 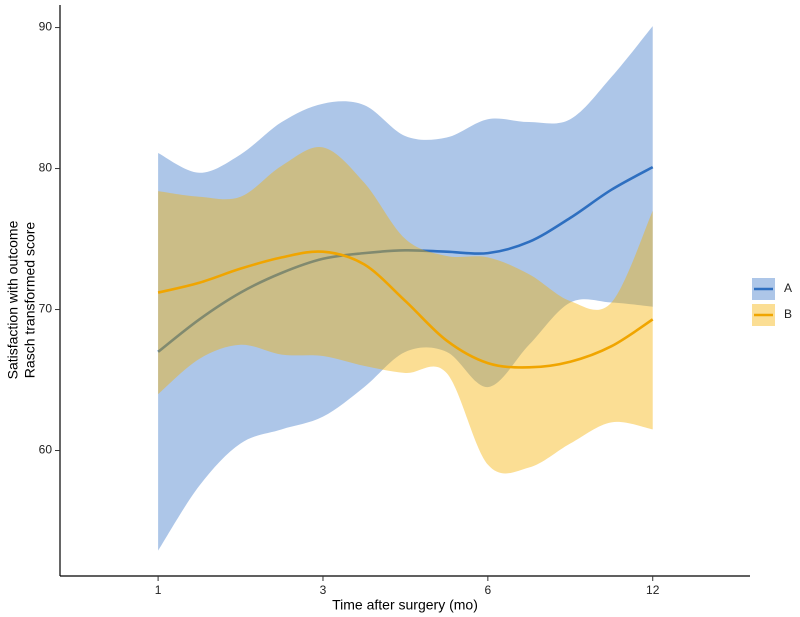 I want to click on x-axis-title: Time after surgery (mo), so click(x=405, y=605).